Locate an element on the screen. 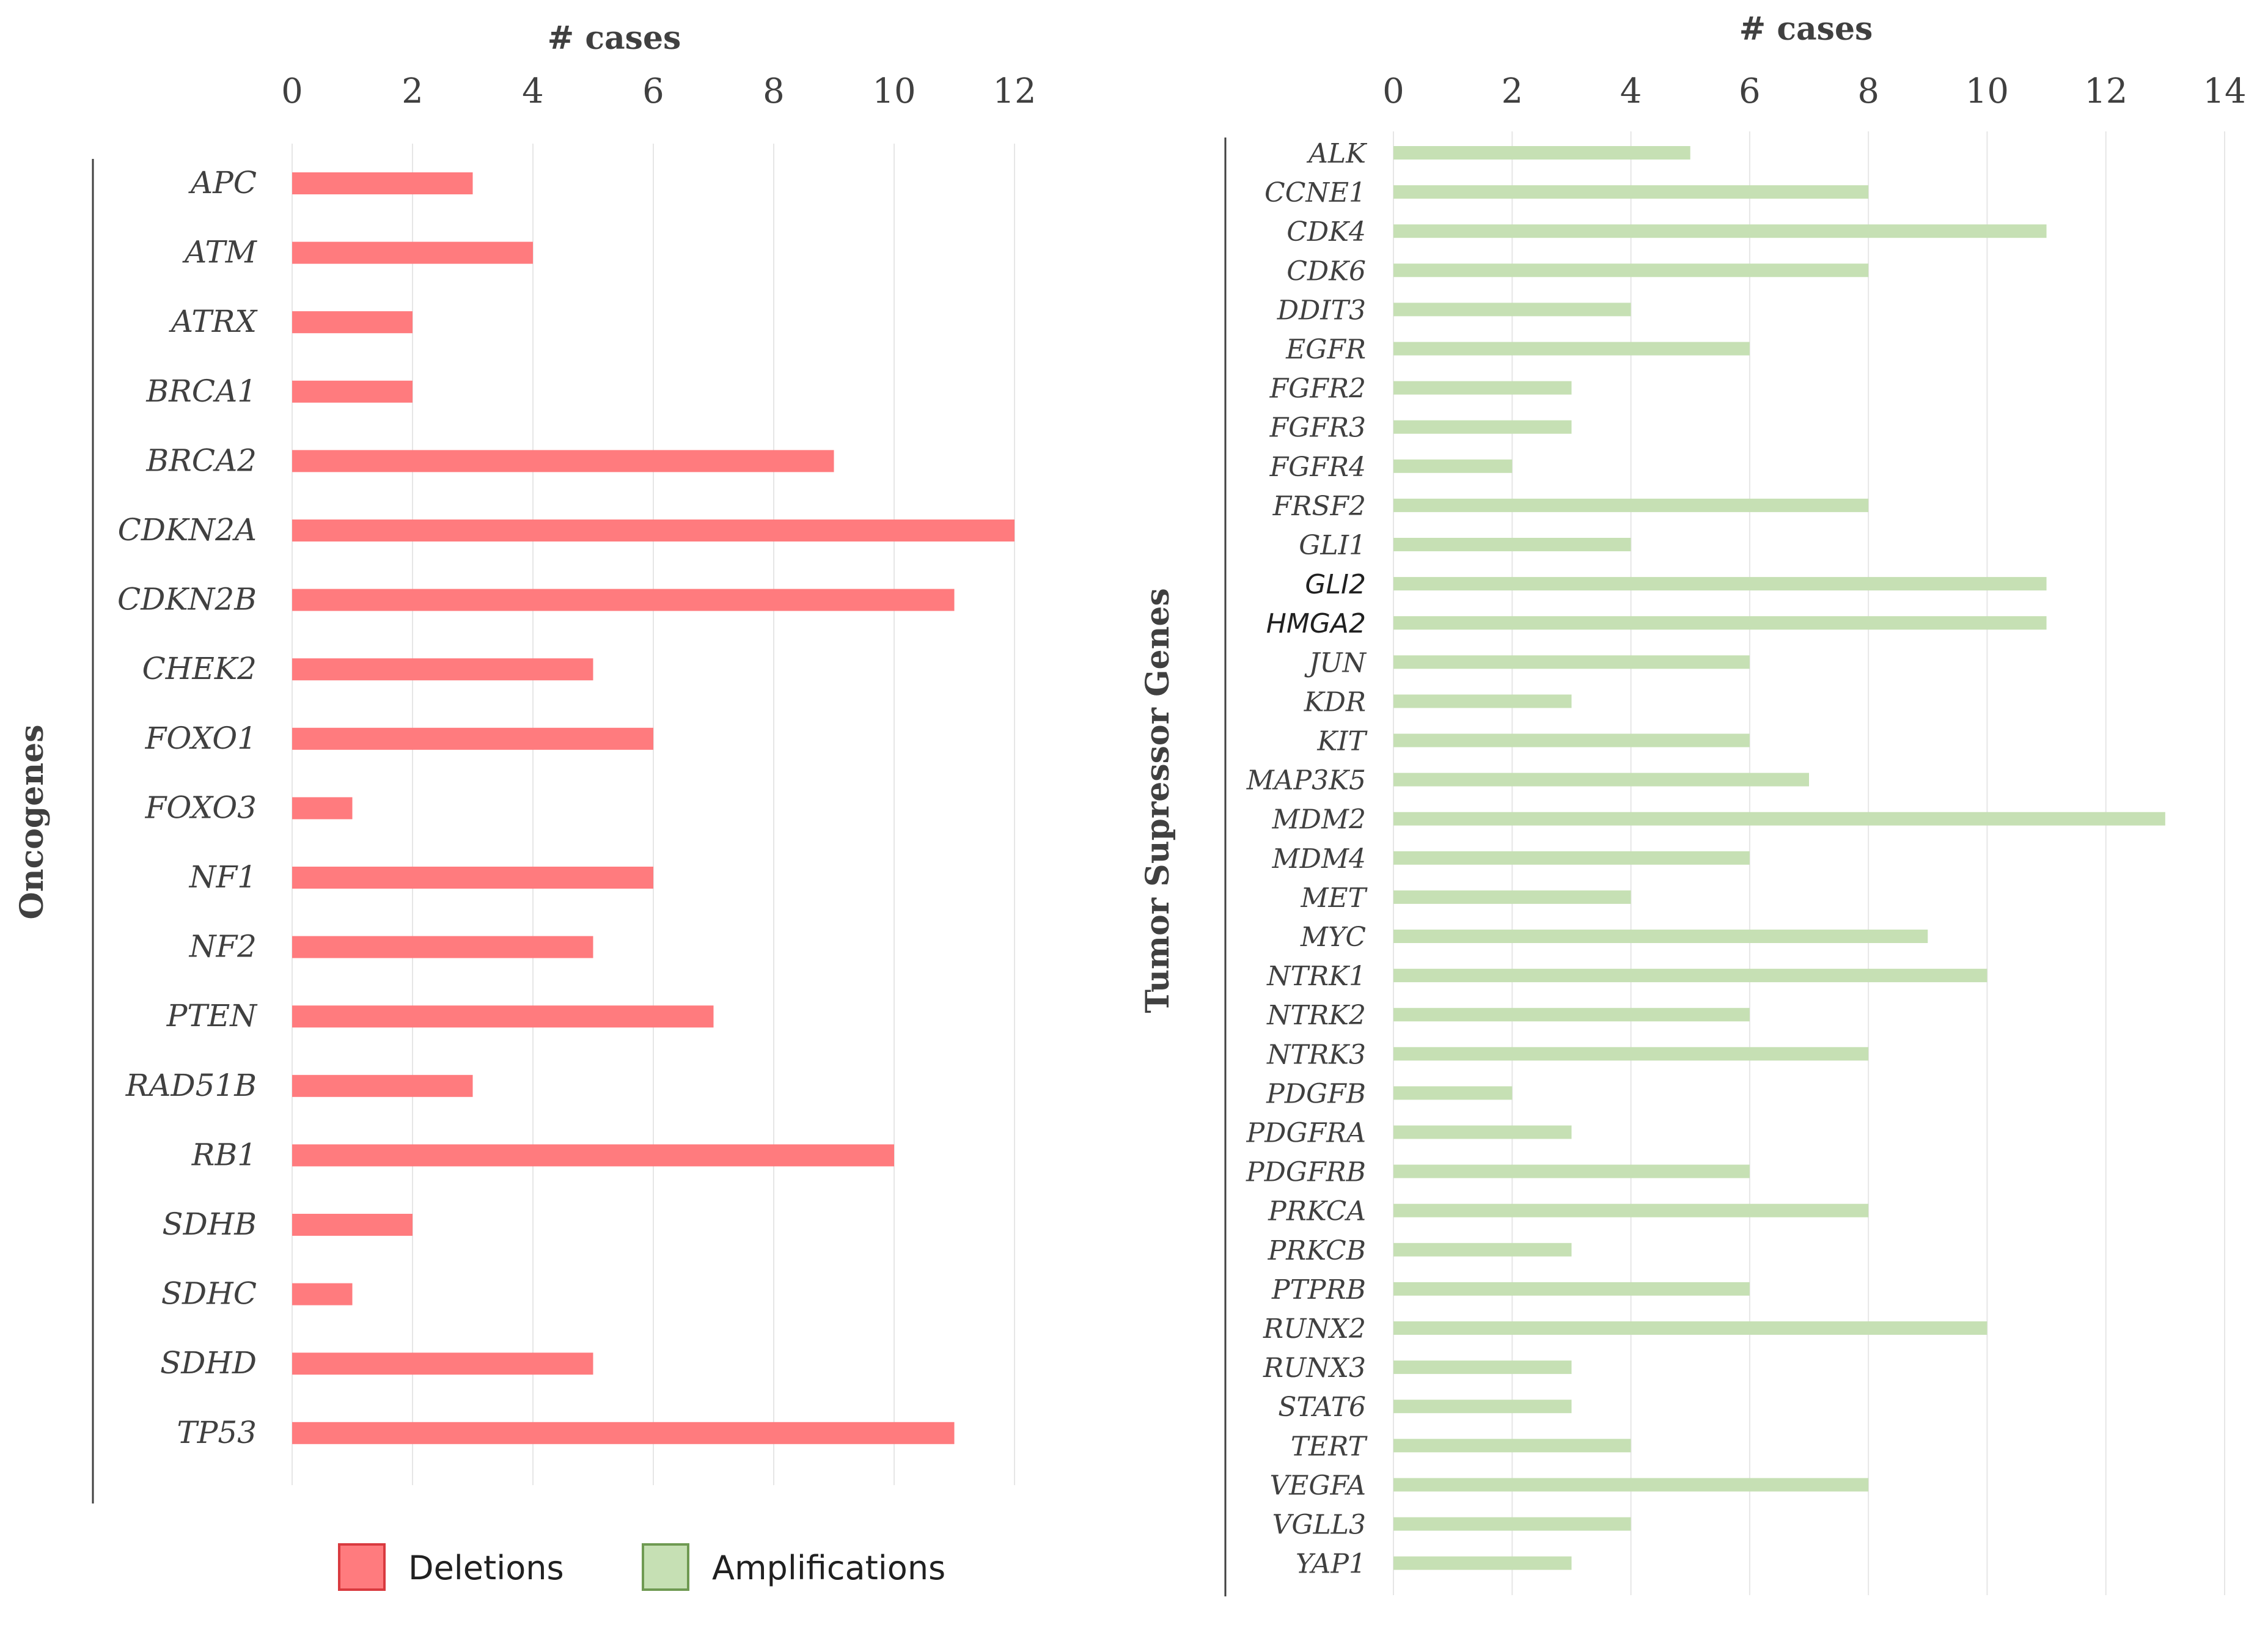  tsg-category-label: MAP3K5 is located at coordinates (1306, 781).